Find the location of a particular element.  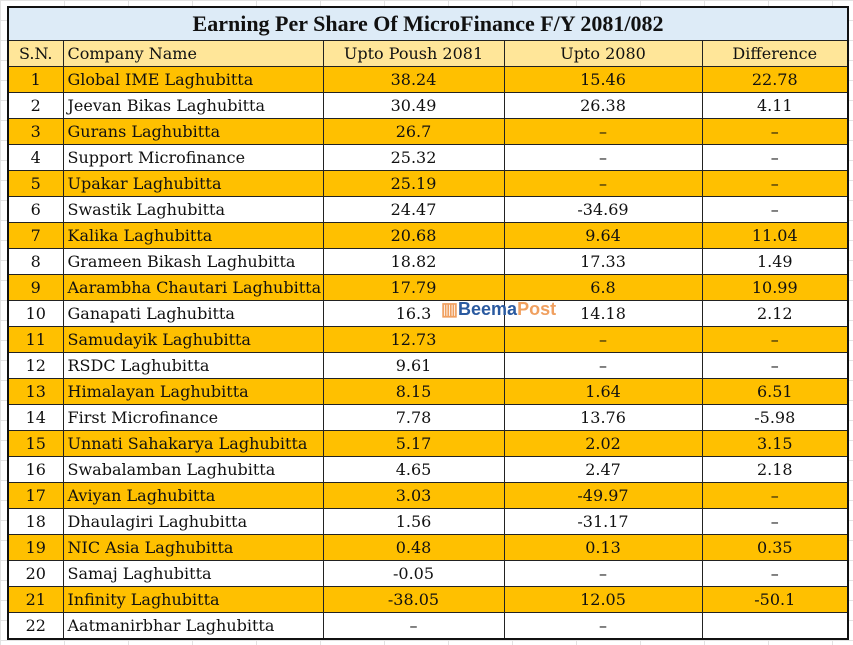

table-row: 22 Aatmanirbhar Laghubitta – – is located at coordinates (428, 626).